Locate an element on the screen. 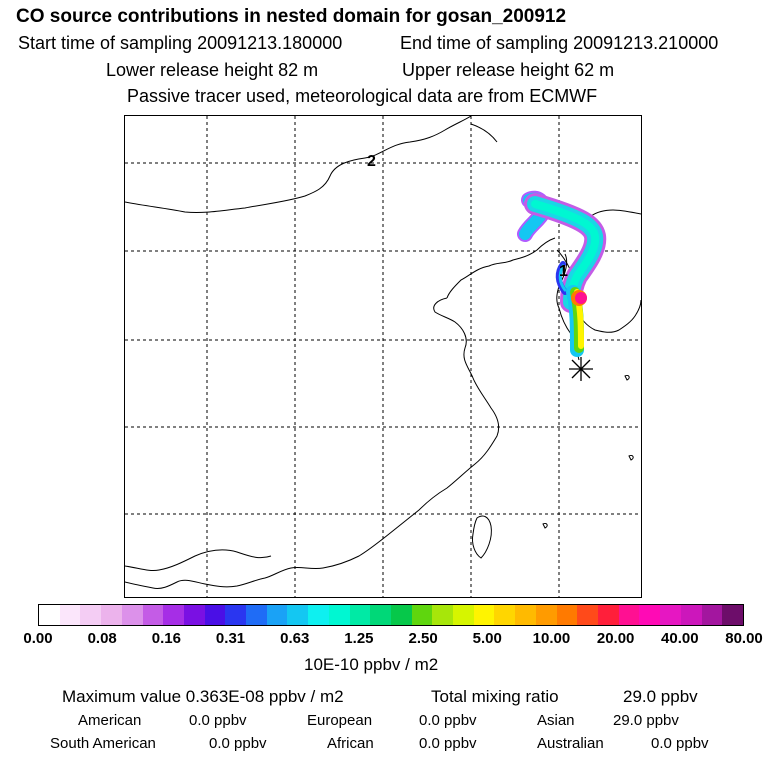  colorbar-tick-label: 0.08 is located at coordinates (102, 638).